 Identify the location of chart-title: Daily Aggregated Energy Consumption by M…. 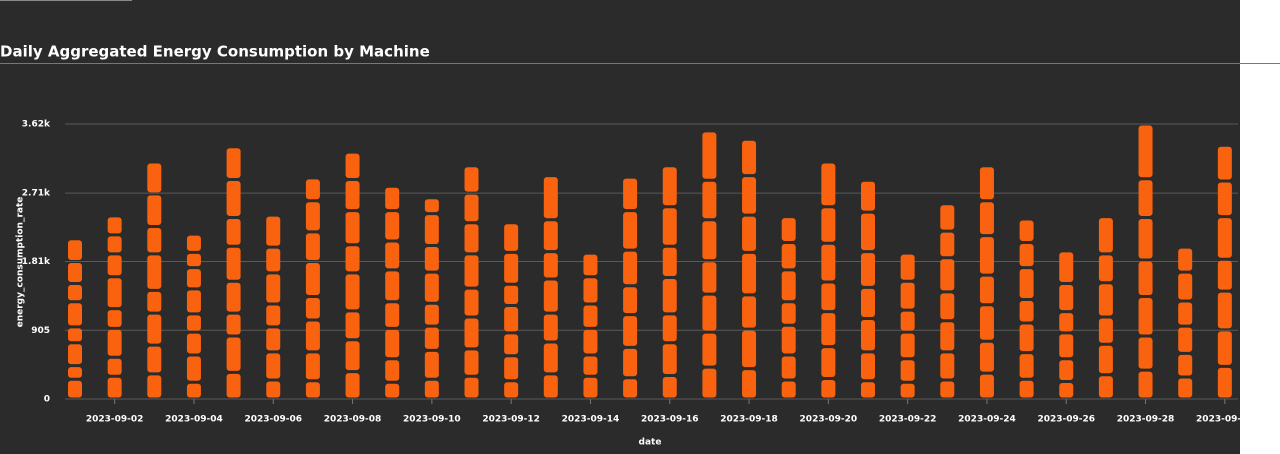
(215, 52).